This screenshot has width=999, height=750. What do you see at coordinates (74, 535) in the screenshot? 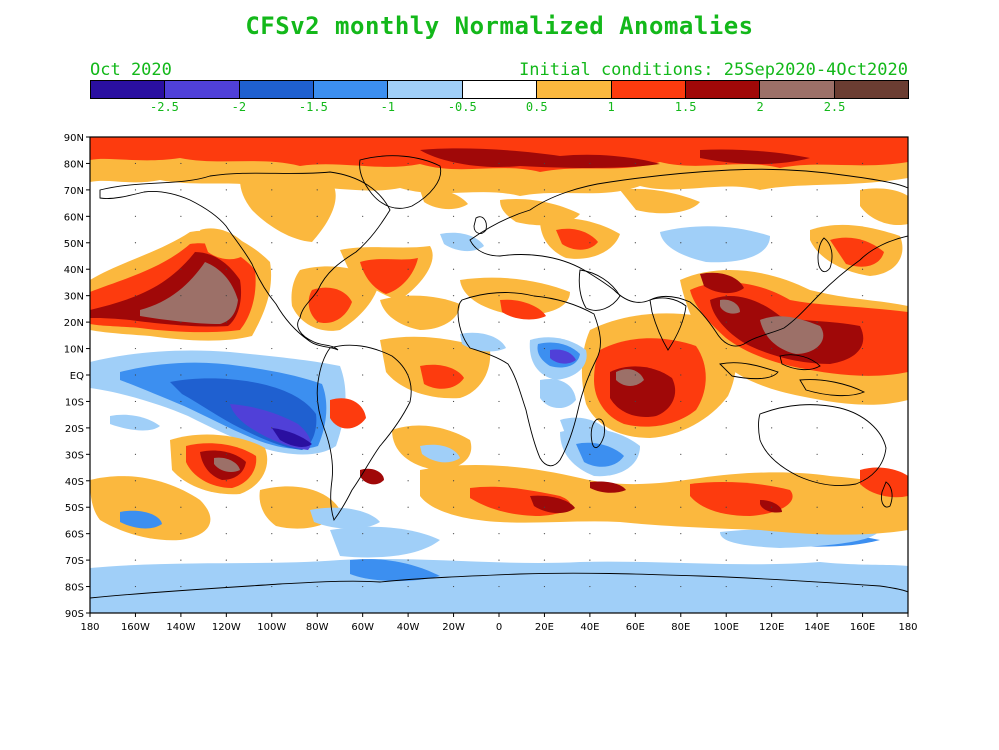
I see `lat-label: 60S` at bounding box center [74, 535].